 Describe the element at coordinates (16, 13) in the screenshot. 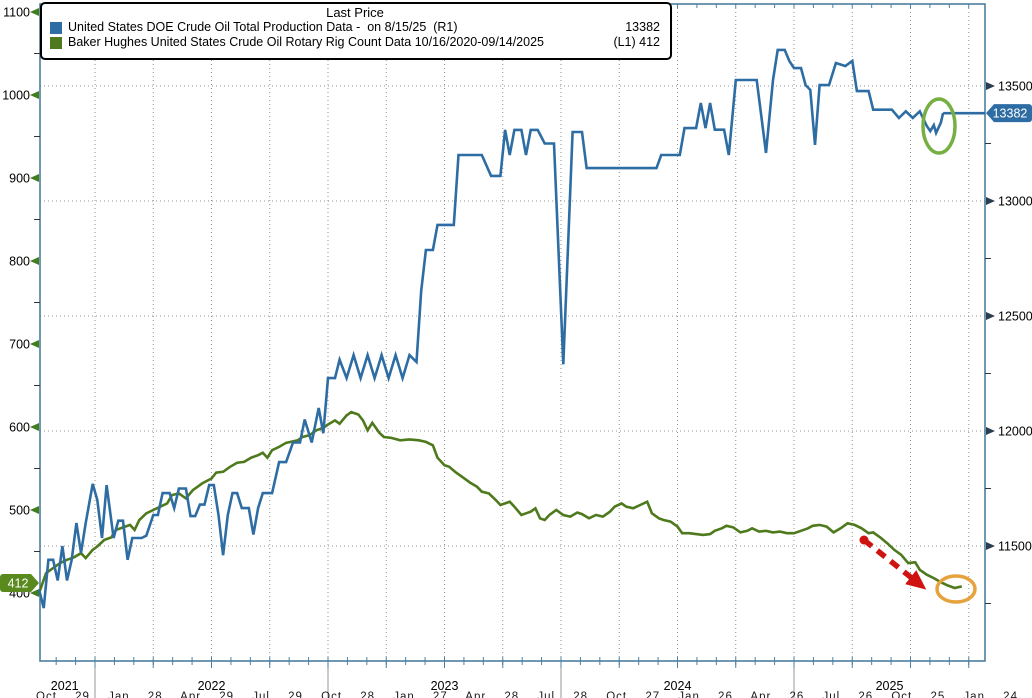

I see `left-axis-tick-label: 1100` at that location.